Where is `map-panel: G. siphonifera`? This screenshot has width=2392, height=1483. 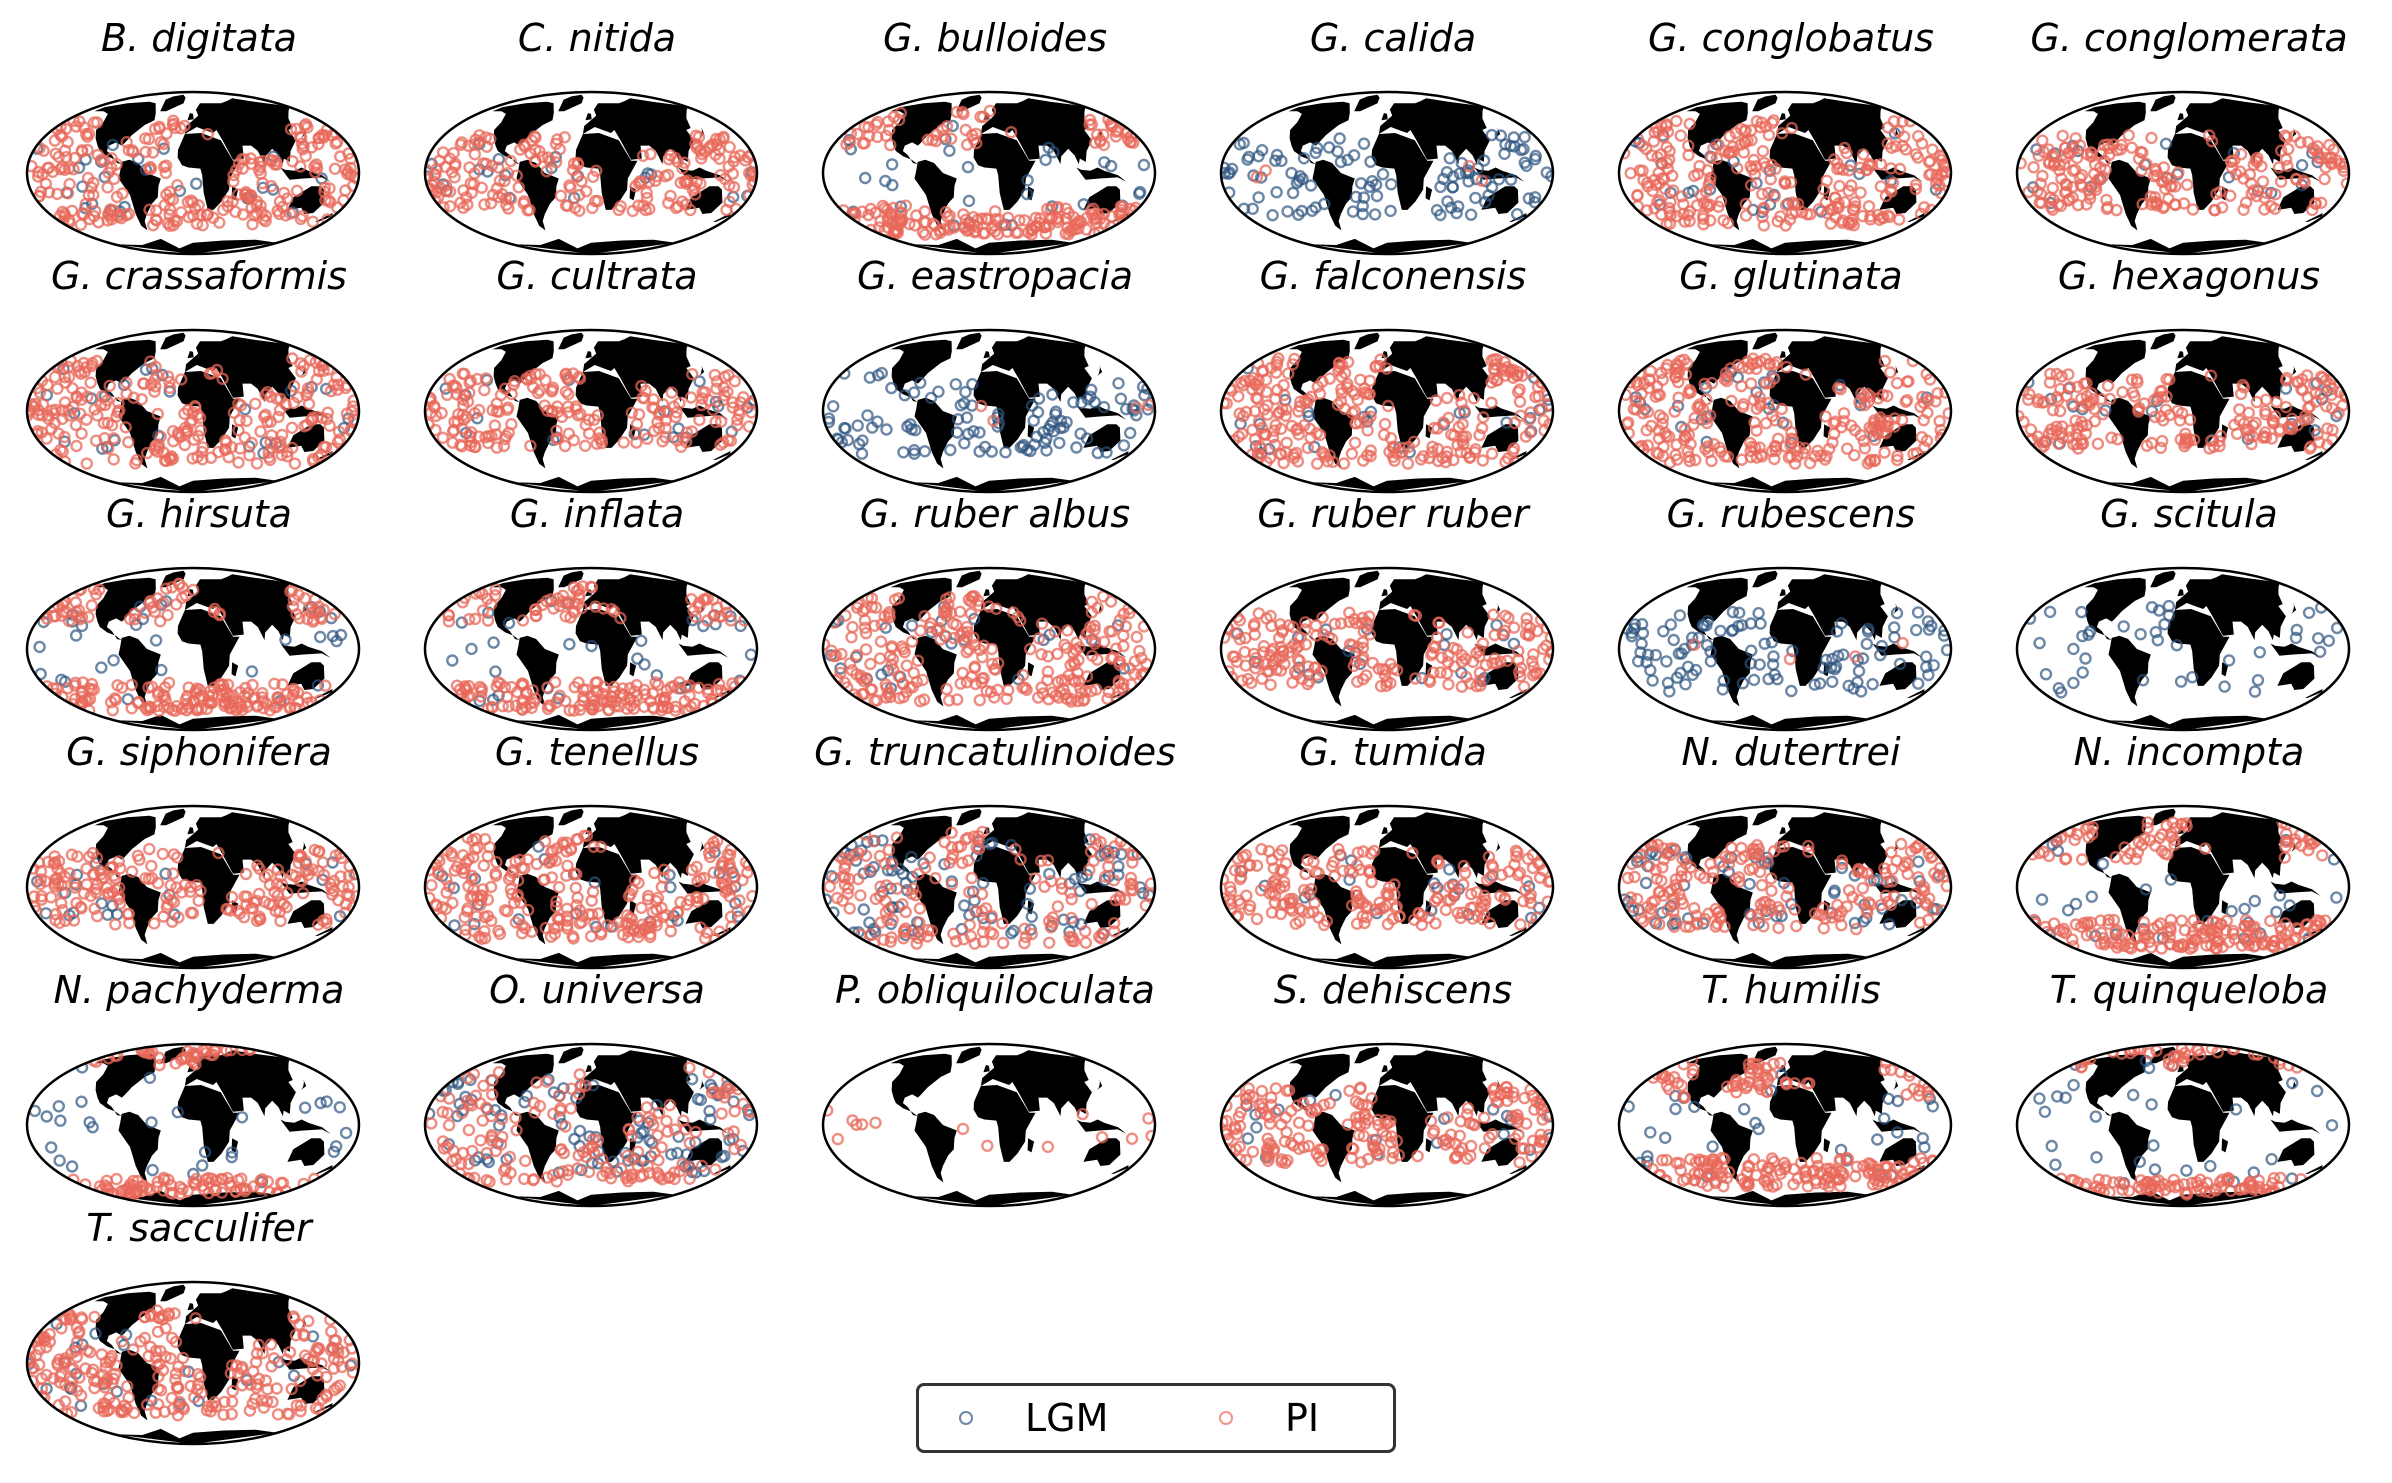 map-panel: G. siphonifera is located at coordinates (199, 847).